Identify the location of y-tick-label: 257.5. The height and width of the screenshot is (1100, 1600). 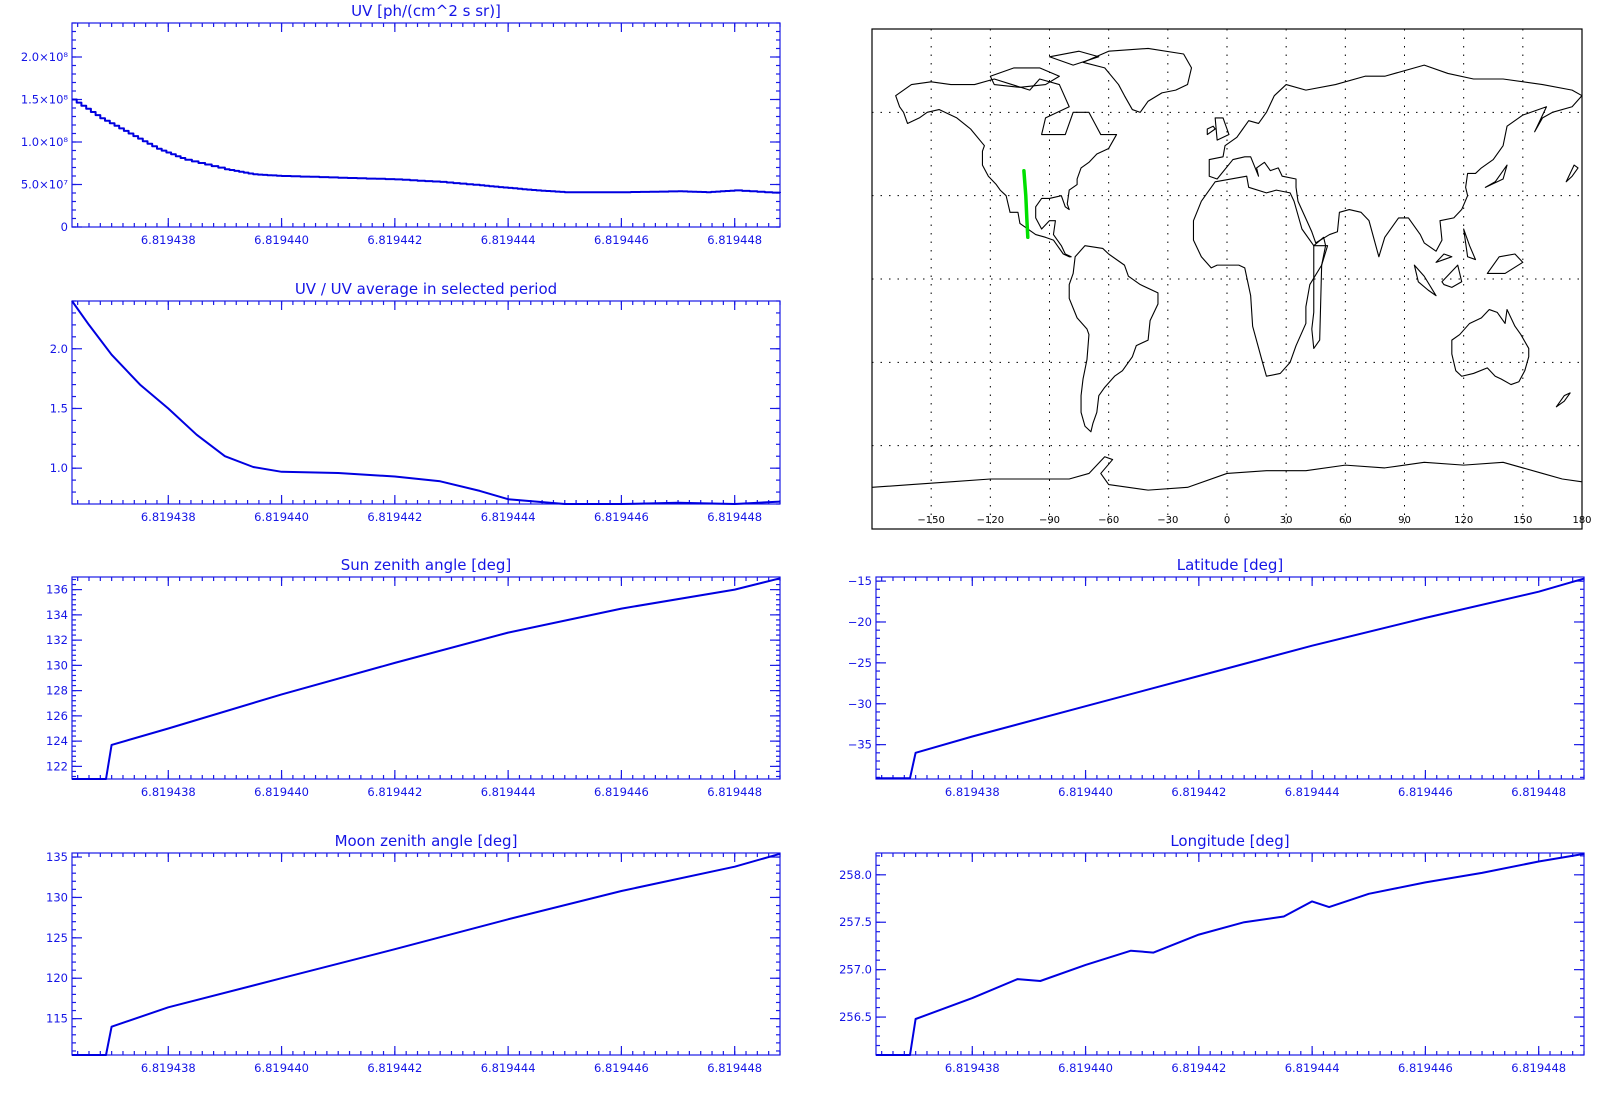
(855, 922).